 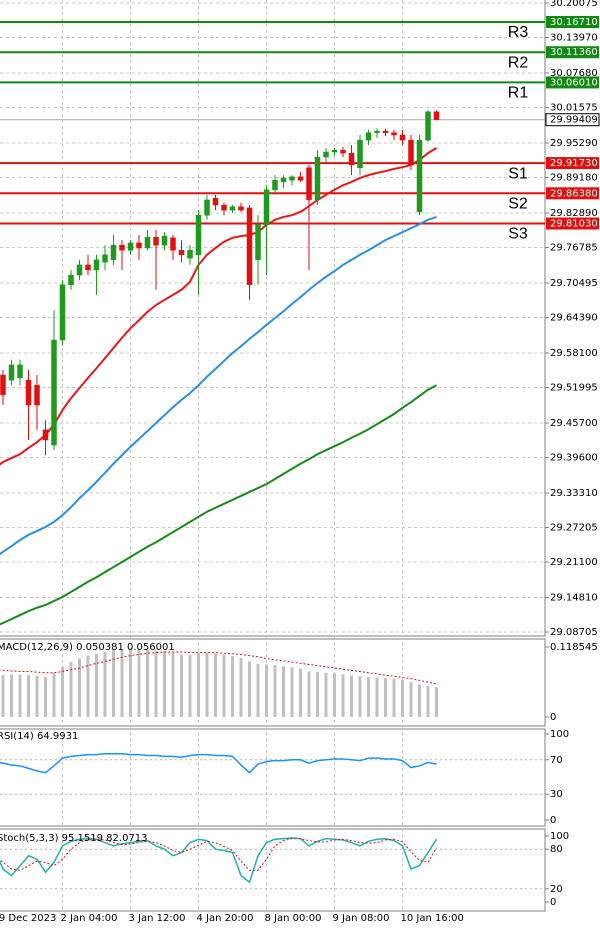 What do you see at coordinates (518, 173) in the screenshot?
I see `level-name: S1` at bounding box center [518, 173].